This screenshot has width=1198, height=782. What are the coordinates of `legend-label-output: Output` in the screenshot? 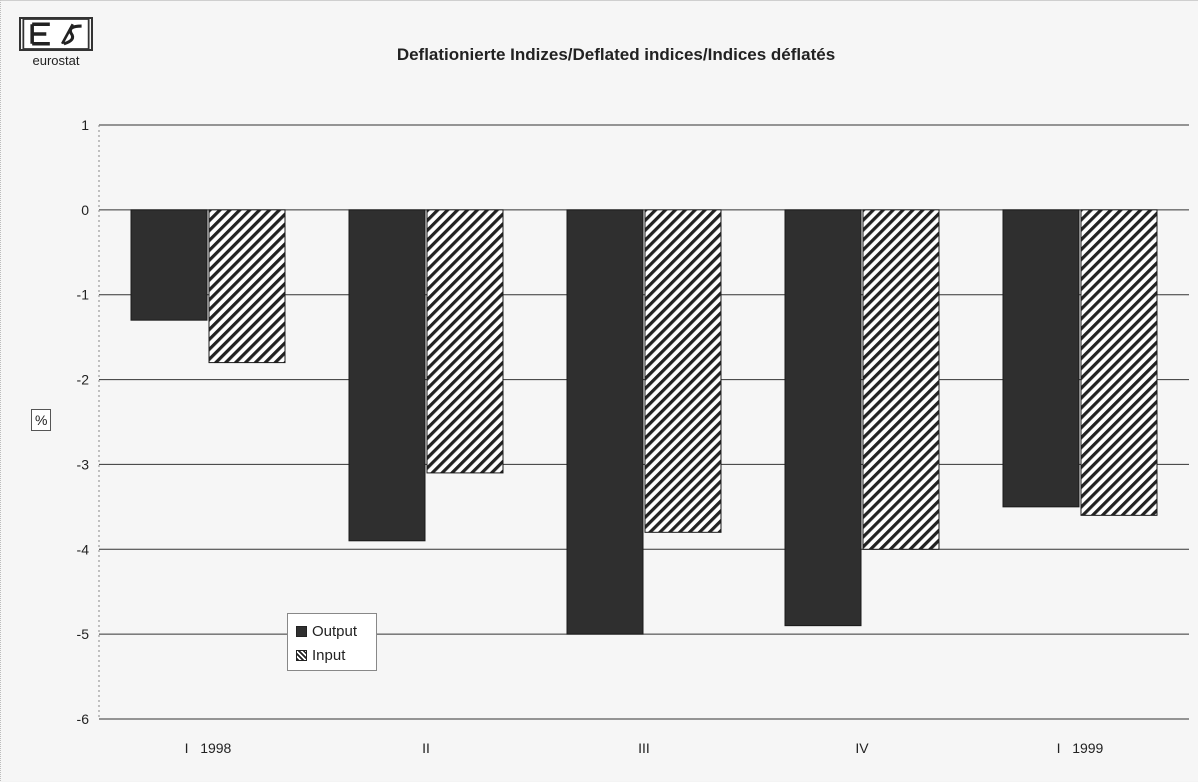 It's located at (335, 631).